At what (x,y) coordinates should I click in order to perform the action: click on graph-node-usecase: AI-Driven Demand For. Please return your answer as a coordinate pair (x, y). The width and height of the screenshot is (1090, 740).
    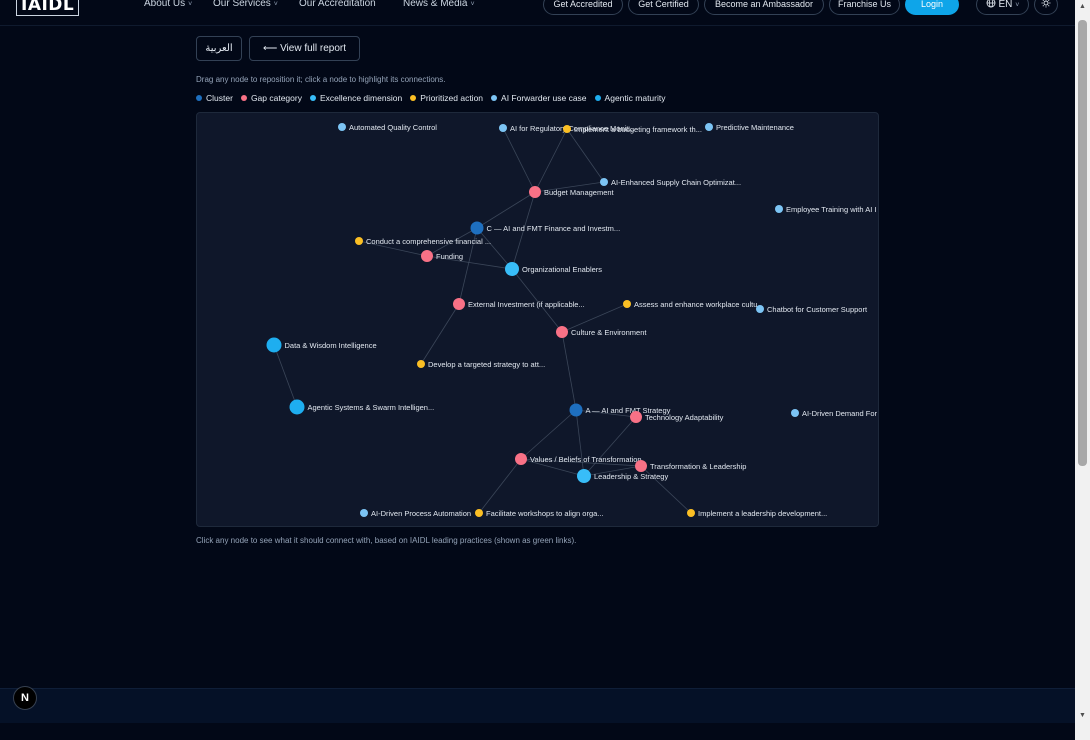
    Looking at the image, I should click on (834, 413).